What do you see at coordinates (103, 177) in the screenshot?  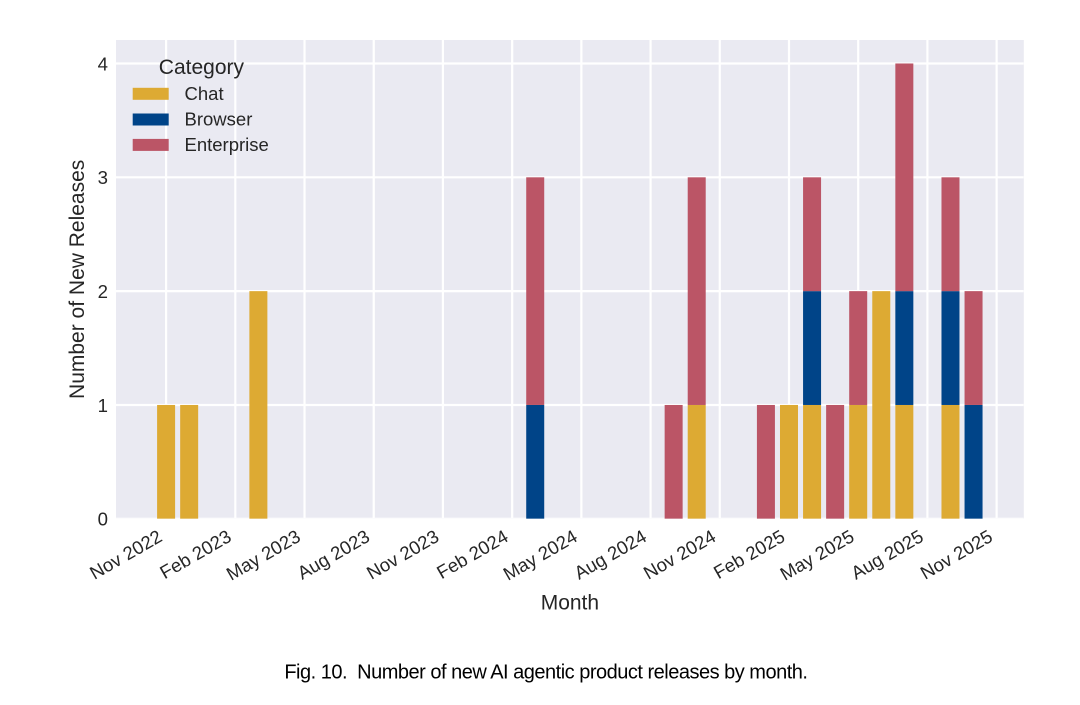 I see `svg-text: 3` at bounding box center [103, 177].